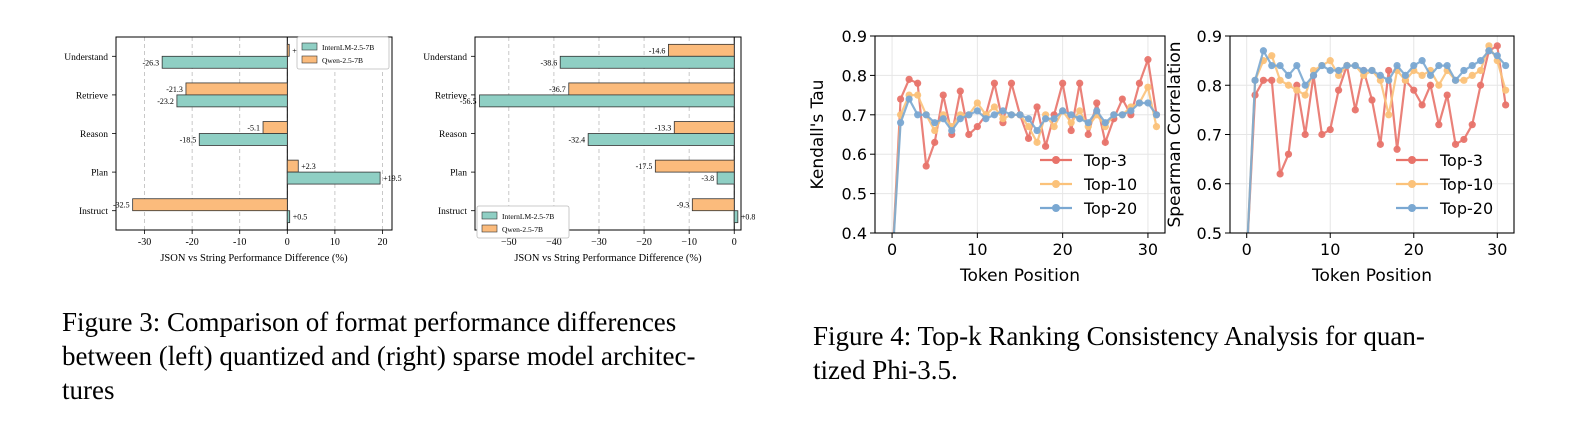 This screenshot has width=1569, height=440. I want to click on data-label: -21.3, so click(174, 89).